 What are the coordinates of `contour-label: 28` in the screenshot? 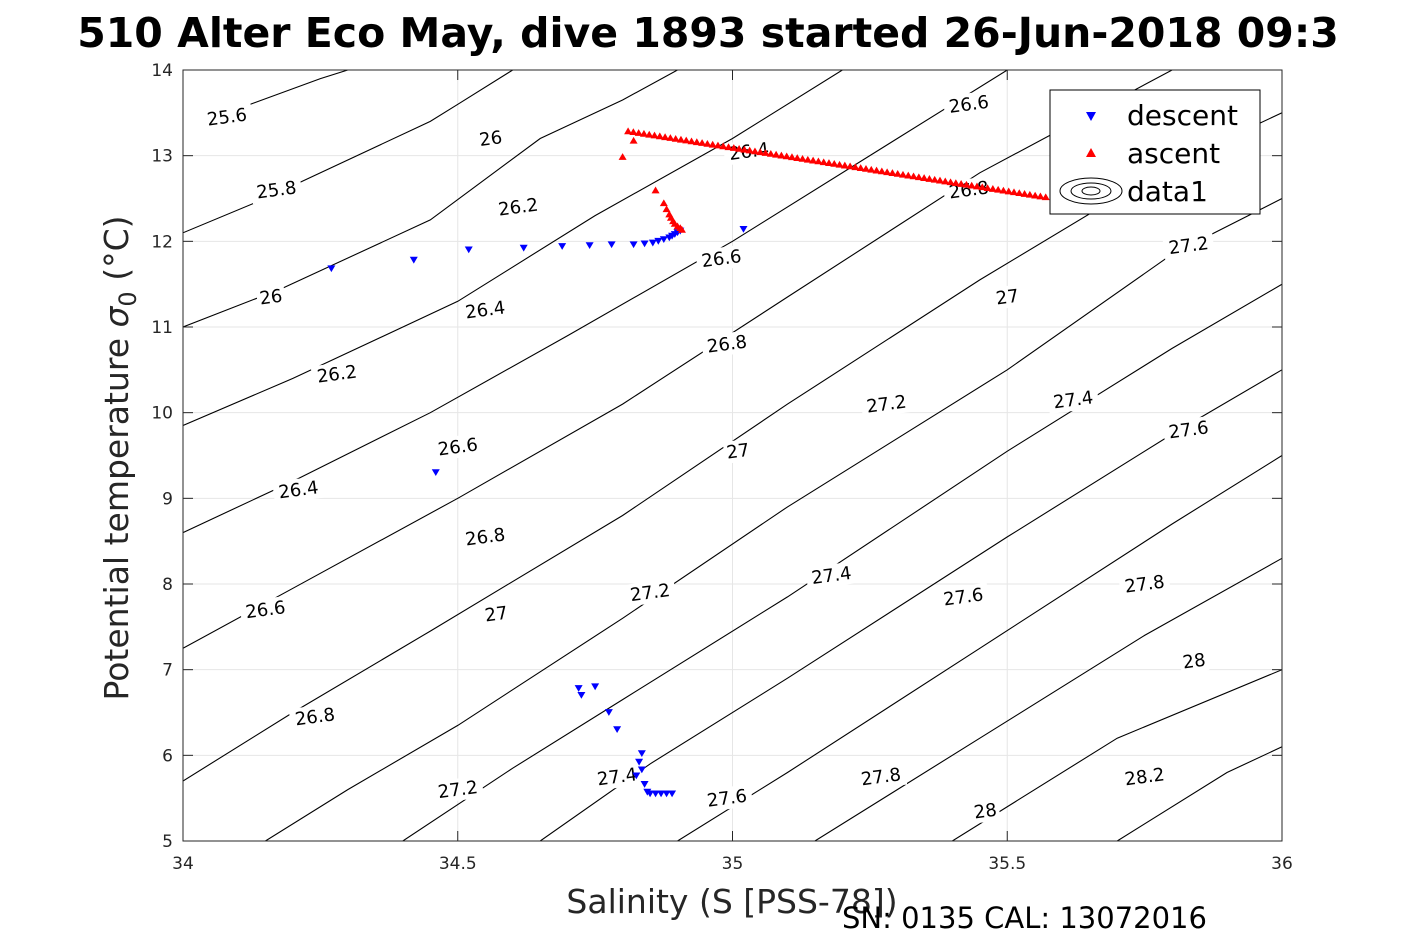 It's located at (985, 811).